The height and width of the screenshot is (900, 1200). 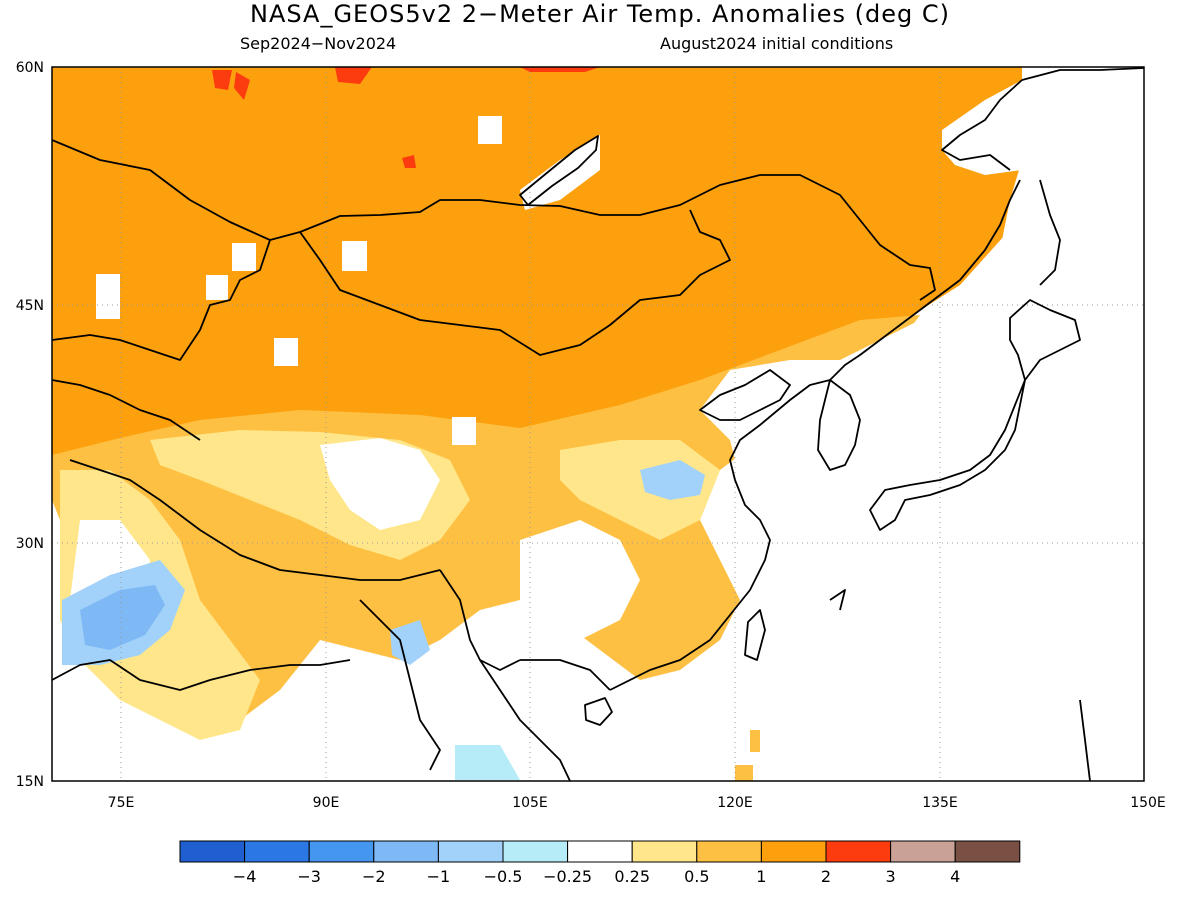 I want to click on lon-tick-label: 105E, so click(x=530, y=803).